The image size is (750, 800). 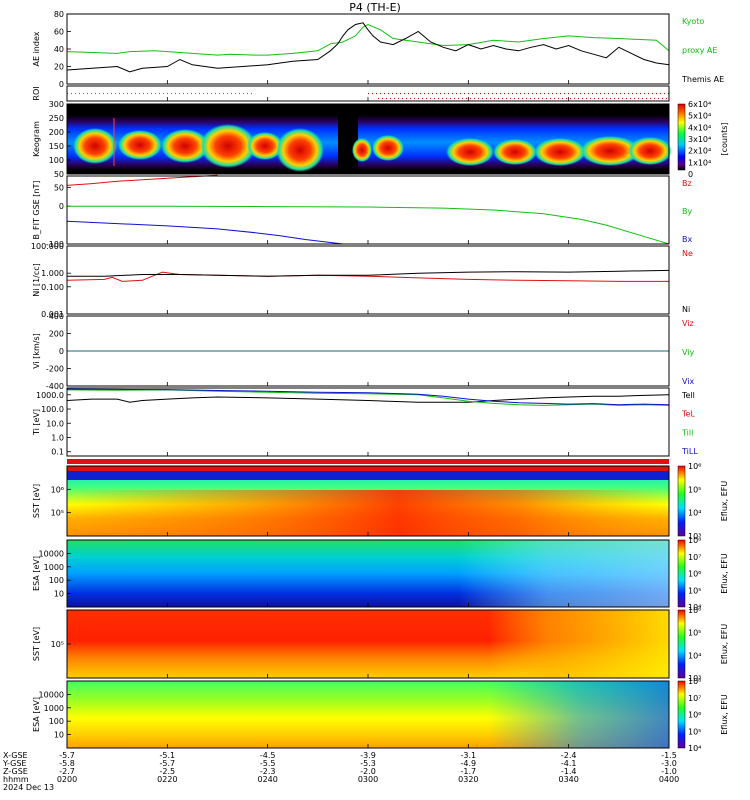 I want to click on xaxis-row-3-value: 0340, so click(x=568, y=779).